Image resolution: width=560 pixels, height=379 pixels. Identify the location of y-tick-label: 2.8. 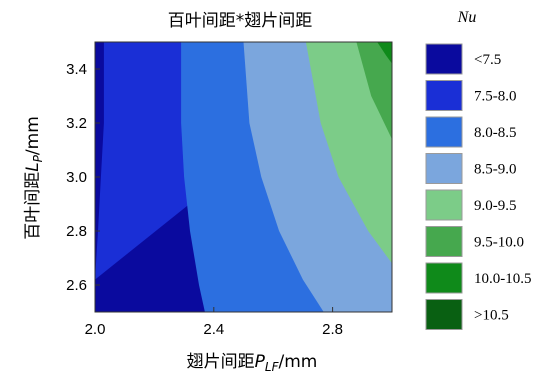
(76, 231).